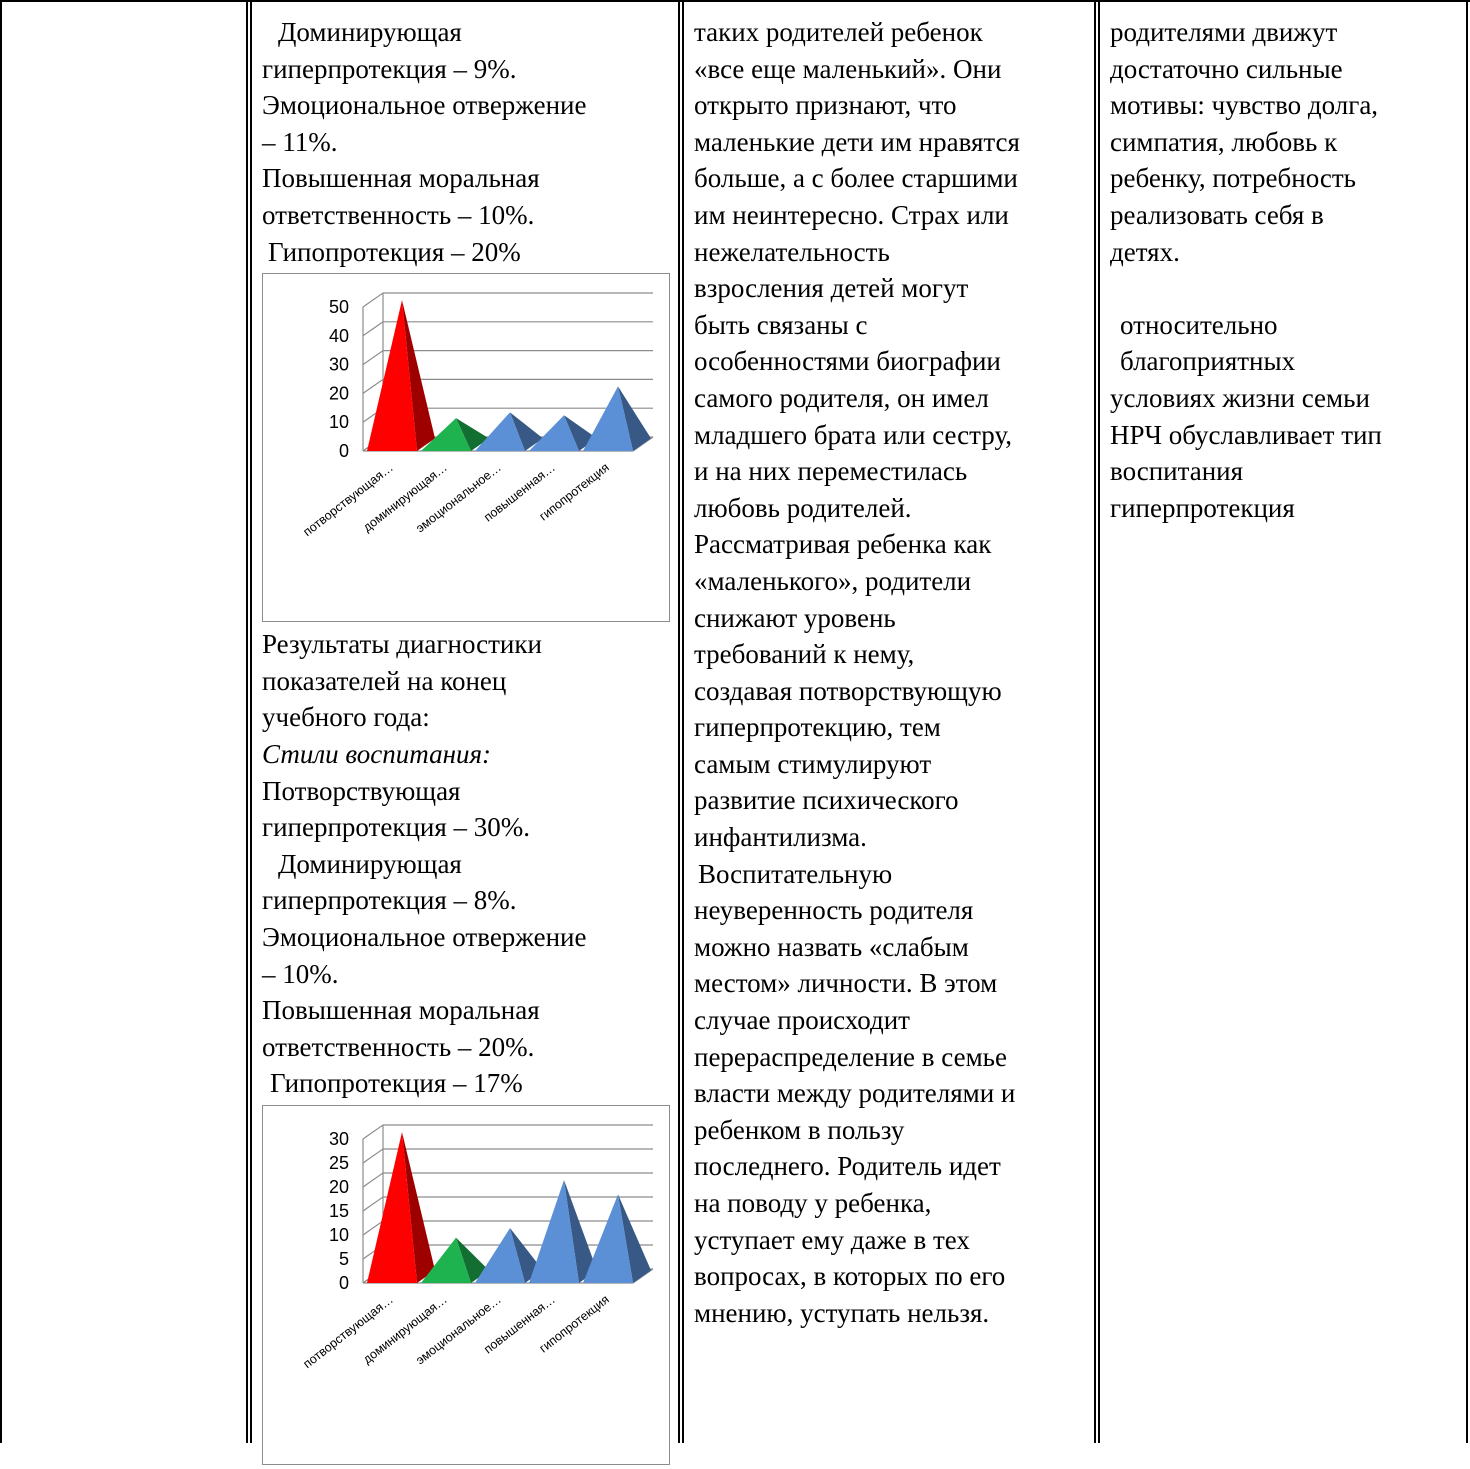  What do you see at coordinates (795, 617) in the screenshot?
I see `text-line: снижают уровень` at bounding box center [795, 617].